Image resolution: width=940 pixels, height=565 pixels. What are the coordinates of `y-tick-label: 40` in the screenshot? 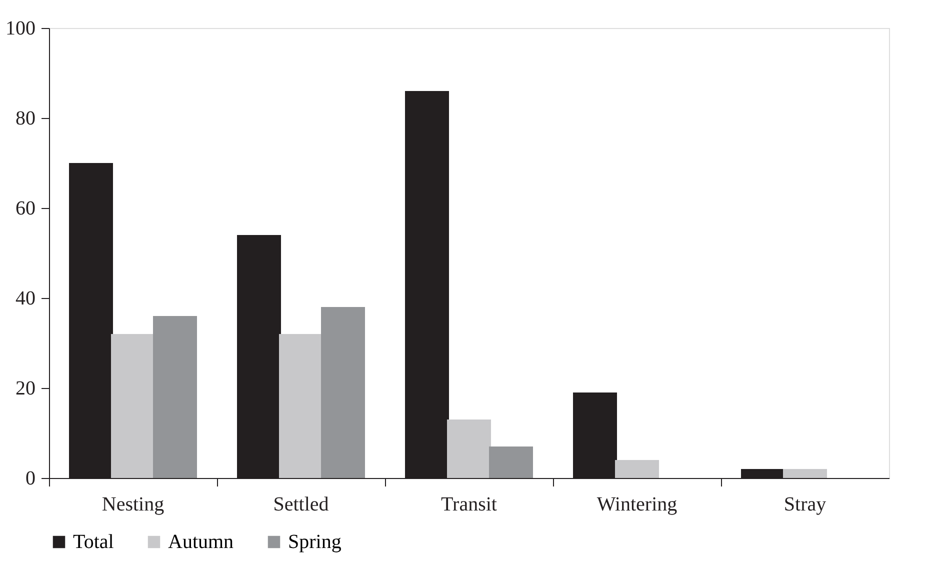 It's located at (26, 299).